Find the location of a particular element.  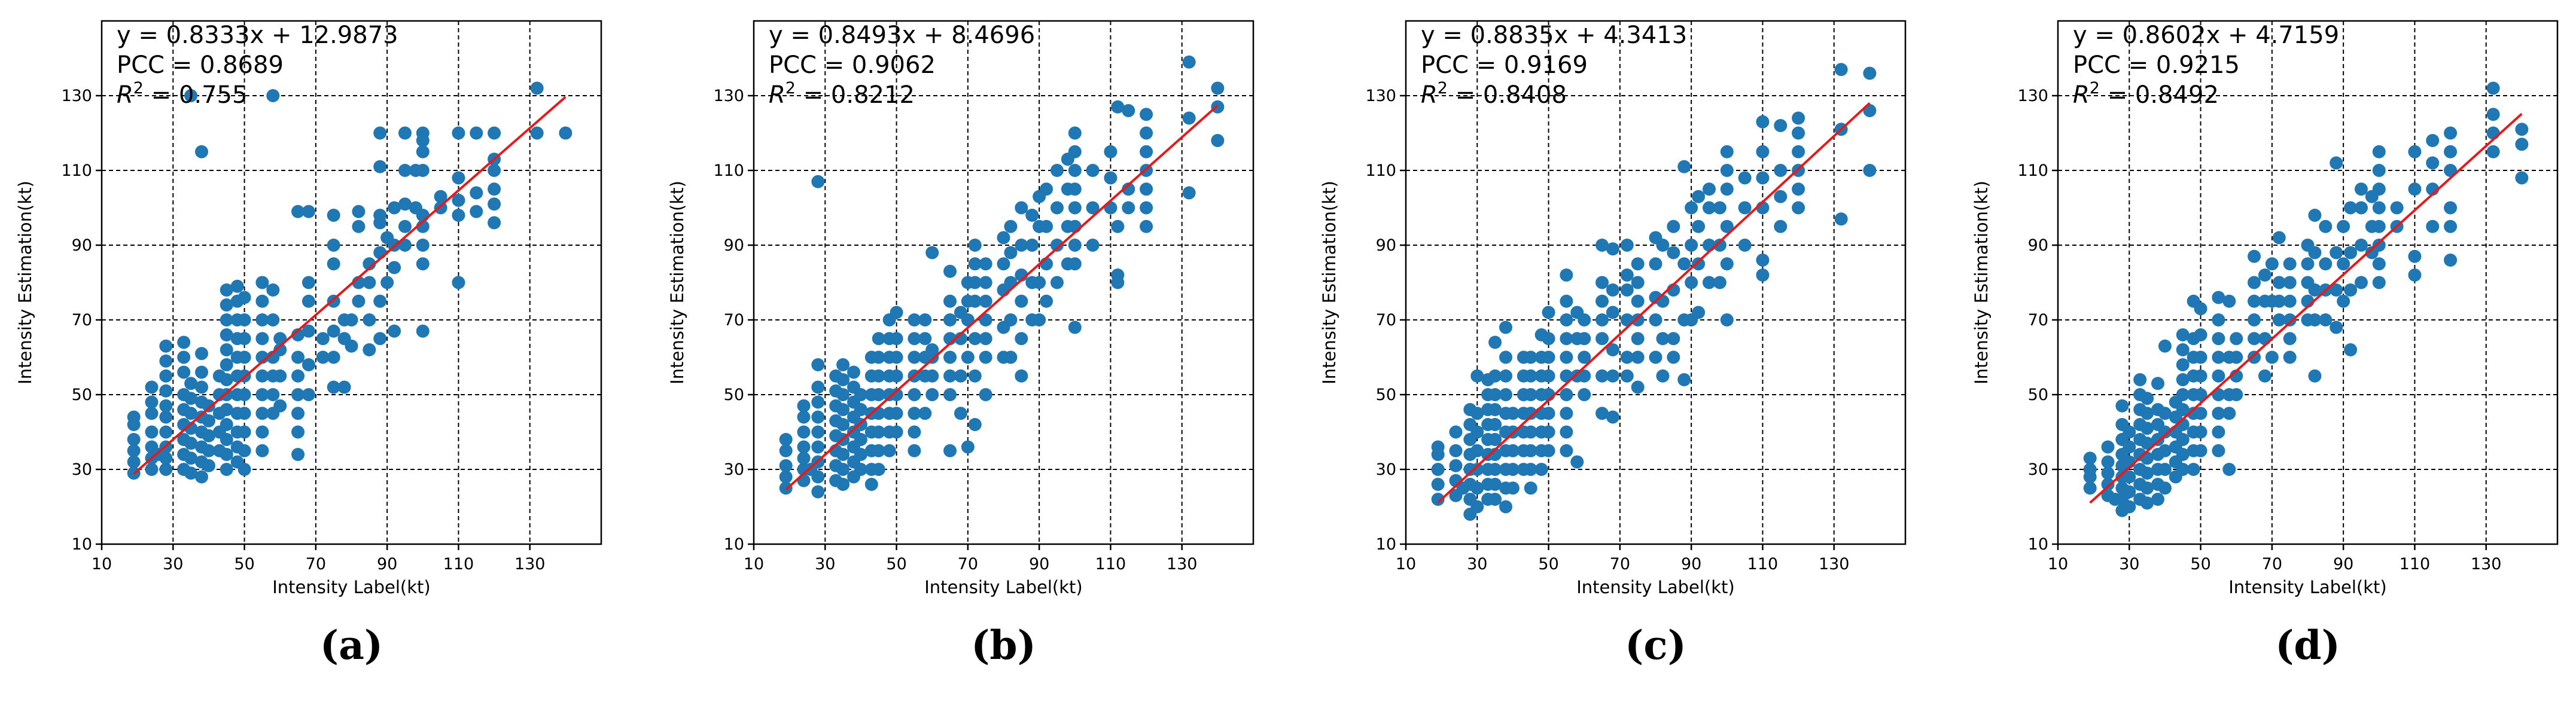

y-tick-label: 30 is located at coordinates (2038, 469).